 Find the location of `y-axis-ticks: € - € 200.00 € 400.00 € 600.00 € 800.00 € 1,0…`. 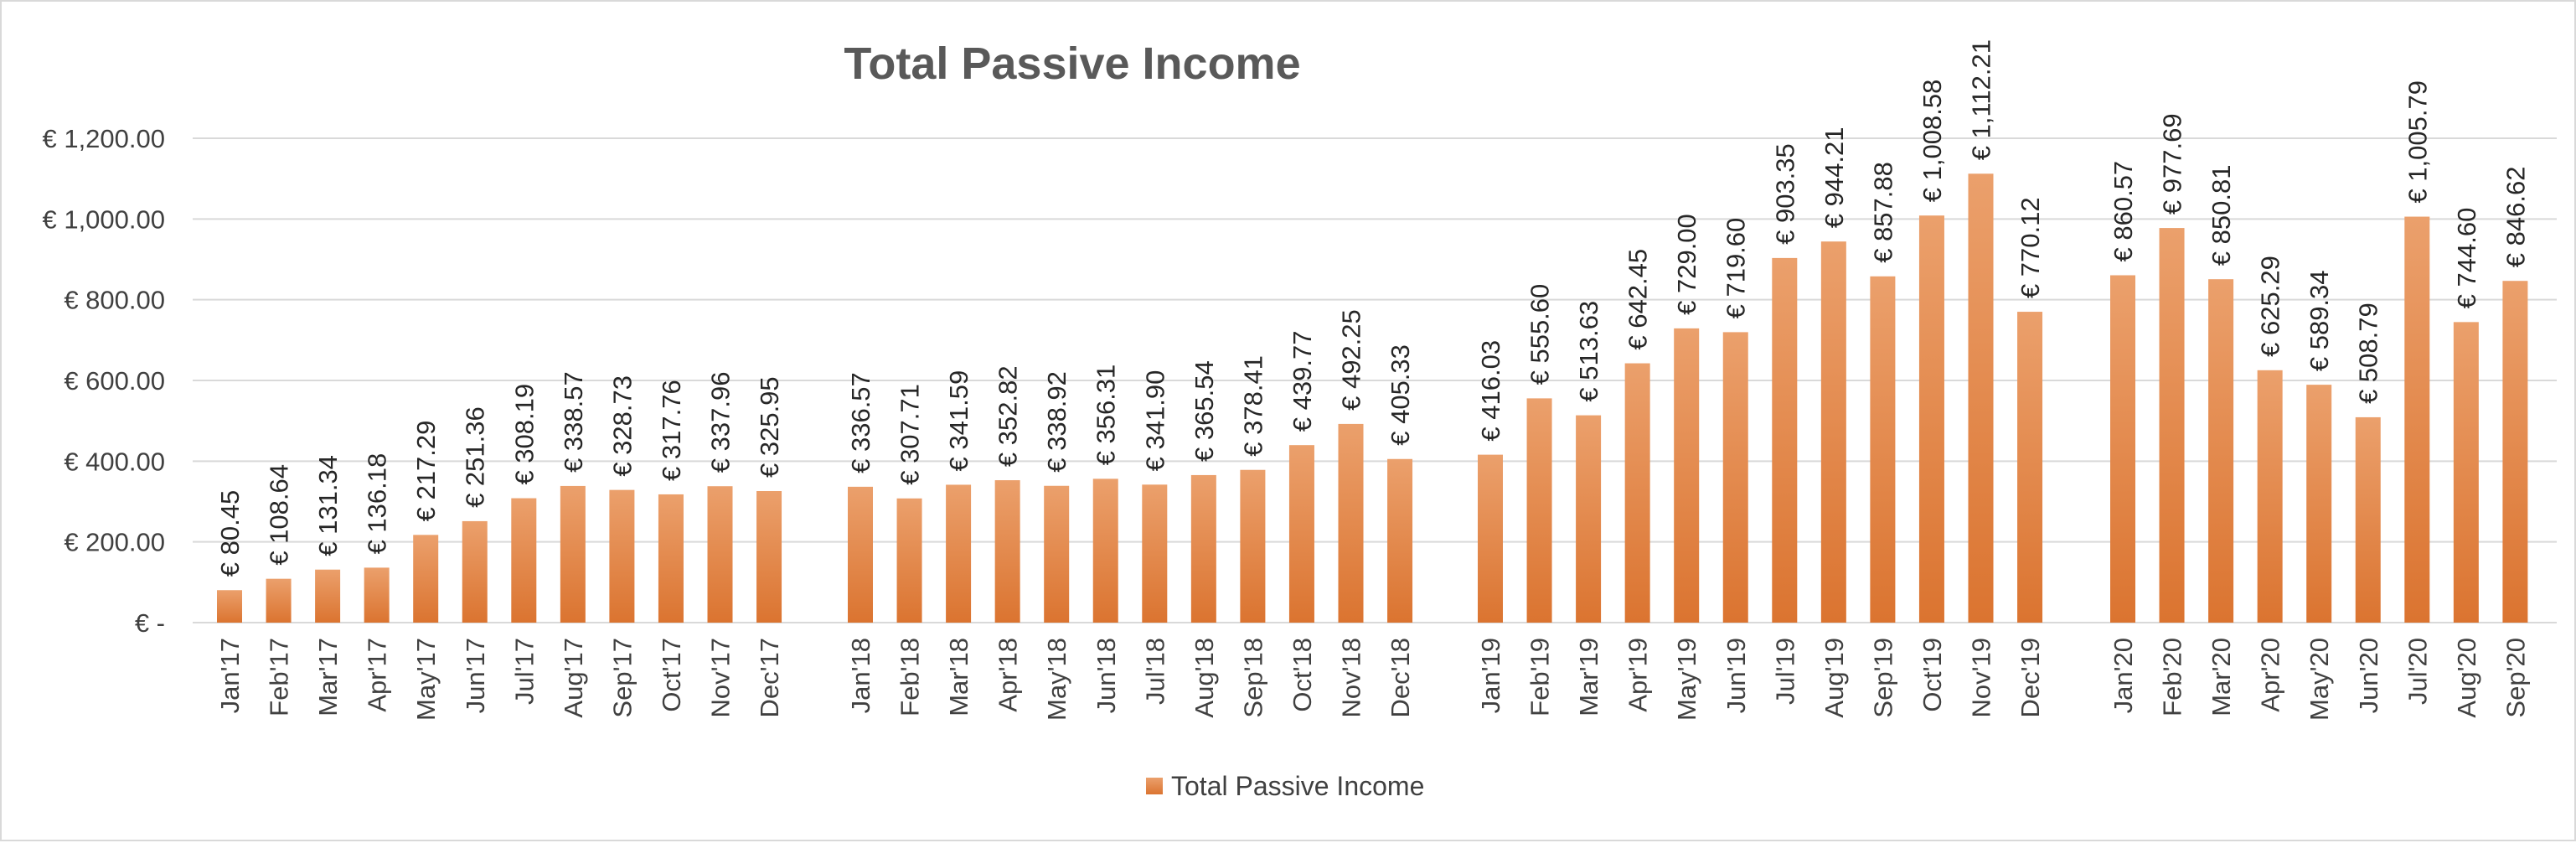

y-axis-ticks: € - € 200.00 € 400.00 € 600.00 € 800.00 € 1,0… is located at coordinates (103, 381).